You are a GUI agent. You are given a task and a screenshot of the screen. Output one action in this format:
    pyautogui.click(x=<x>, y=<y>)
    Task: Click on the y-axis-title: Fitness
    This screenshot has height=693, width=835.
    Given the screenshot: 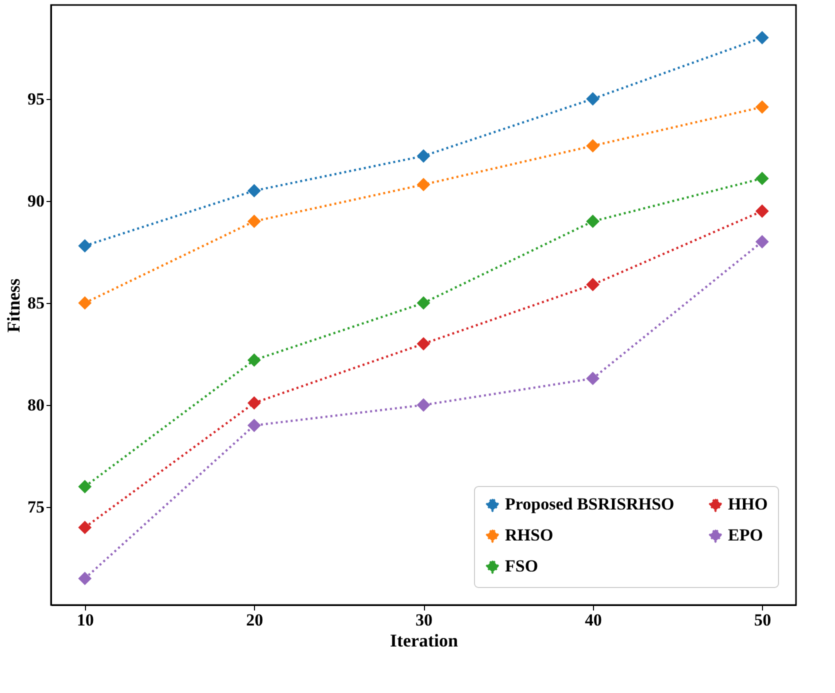 What is the action you would take?
    pyautogui.click(x=14, y=305)
    